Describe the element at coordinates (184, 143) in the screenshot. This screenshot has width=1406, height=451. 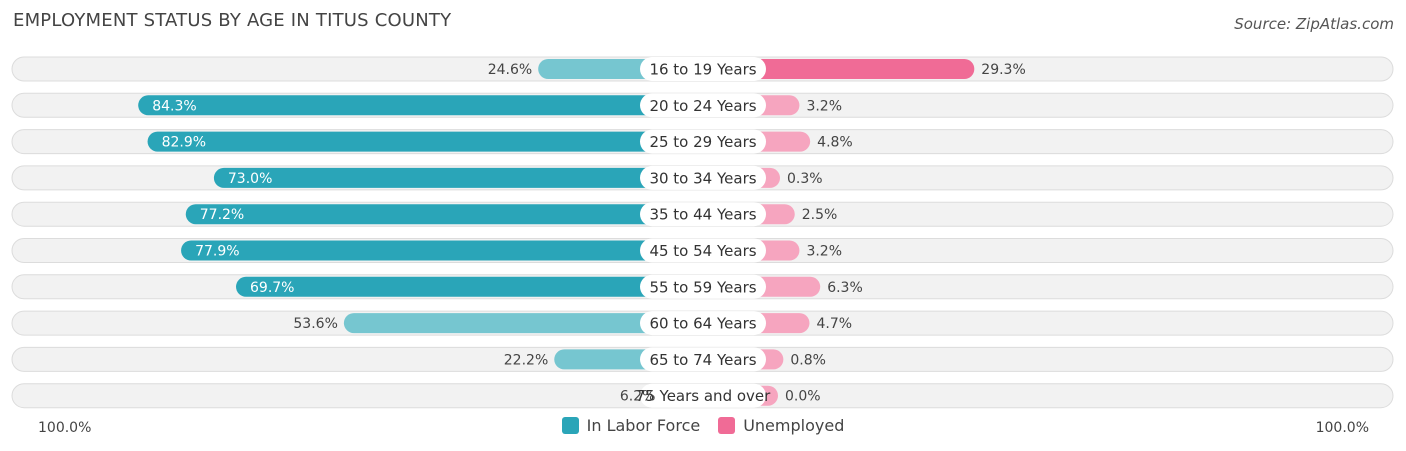
I see `value-label-labor: 82.9%` at that location.